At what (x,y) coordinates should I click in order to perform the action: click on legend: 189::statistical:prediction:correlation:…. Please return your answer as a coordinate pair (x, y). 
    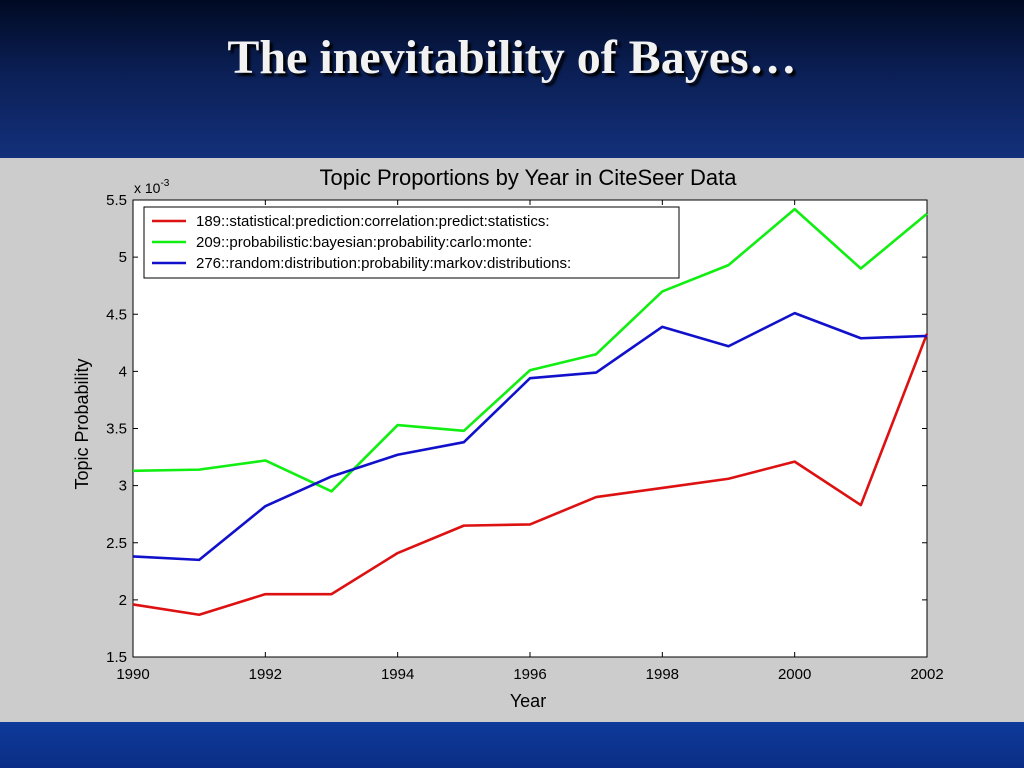
    Looking at the image, I should click on (411, 242).